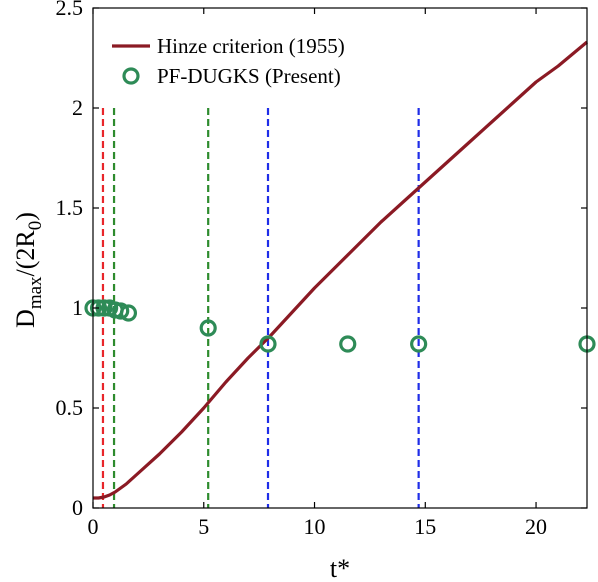 The height and width of the screenshot is (582, 598). What do you see at coordinates (77, 507) in the screenshot?
I see `y-tick-label: 0` at bounding box center [77, 507].